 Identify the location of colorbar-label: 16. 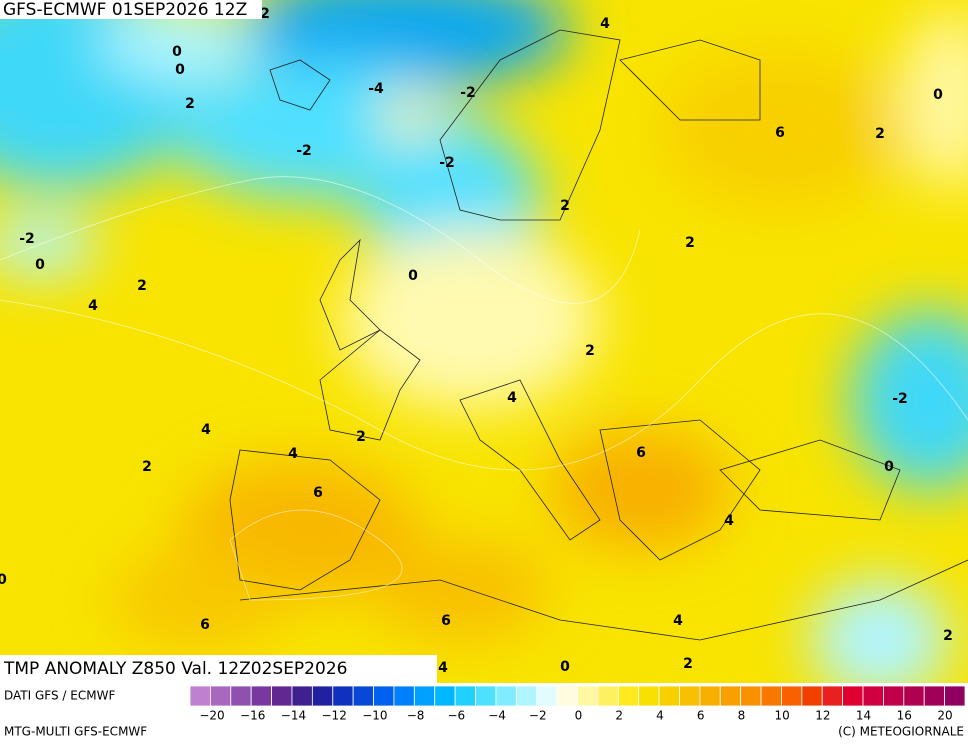
(904, 716).